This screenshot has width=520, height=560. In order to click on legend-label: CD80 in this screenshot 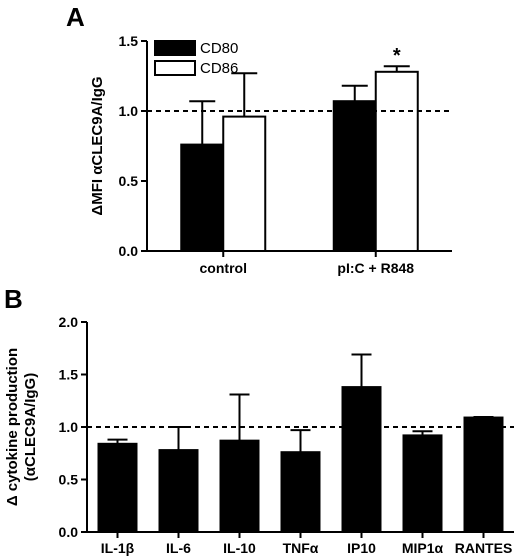, I will do `click(219, 48)`.